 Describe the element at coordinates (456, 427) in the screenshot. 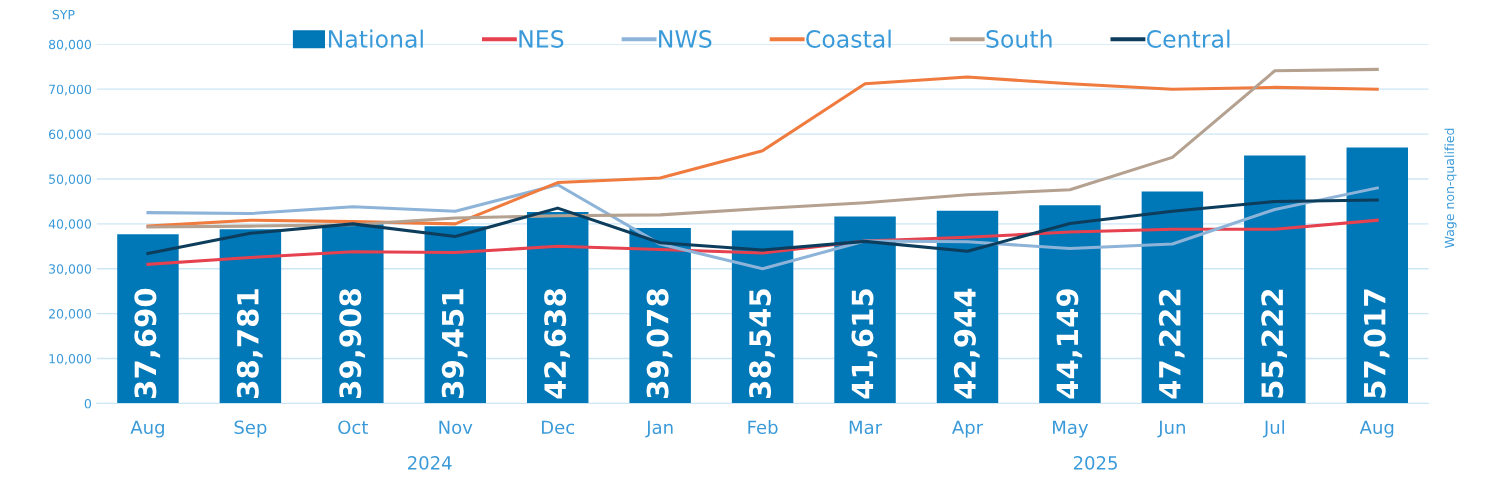

I see `x-tick-label: Nov` at that location.